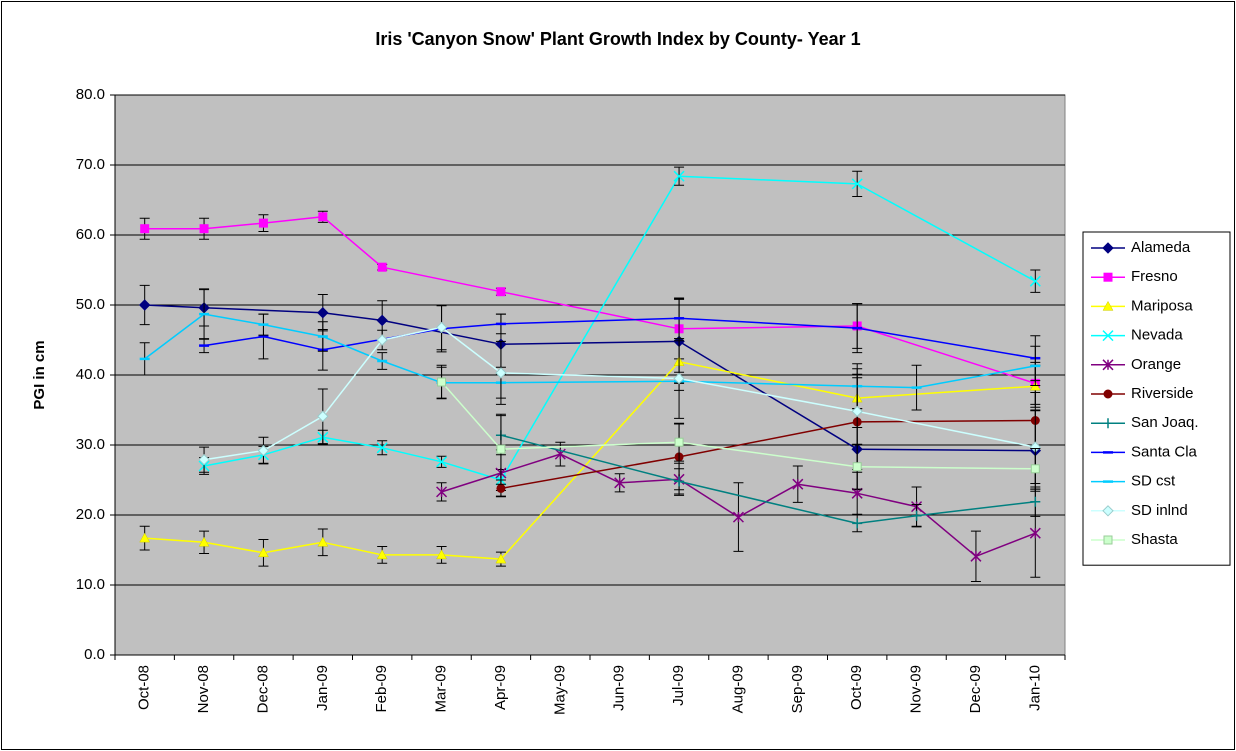 Image resolution: width=1236 pixels, height=751 pixels. I want to click on x-tick-label: Jan-09, so click(322, 688).